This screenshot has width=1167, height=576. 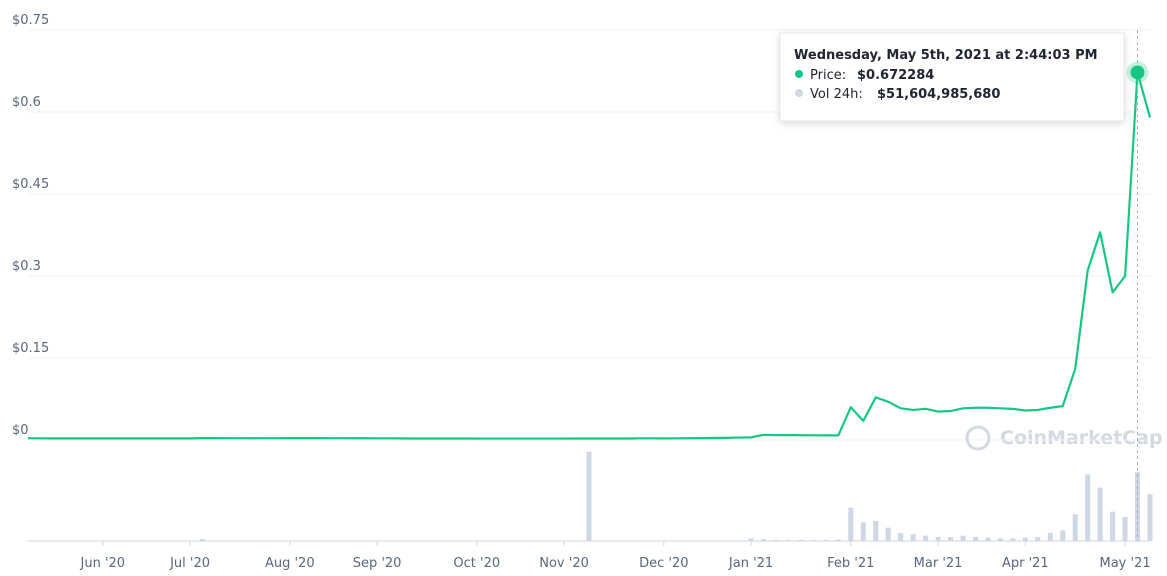 What do you see at coordinates (1125, 563) in the screenshot?
I see `x-tick-label: May '21` at bounding box center [1125, 563].